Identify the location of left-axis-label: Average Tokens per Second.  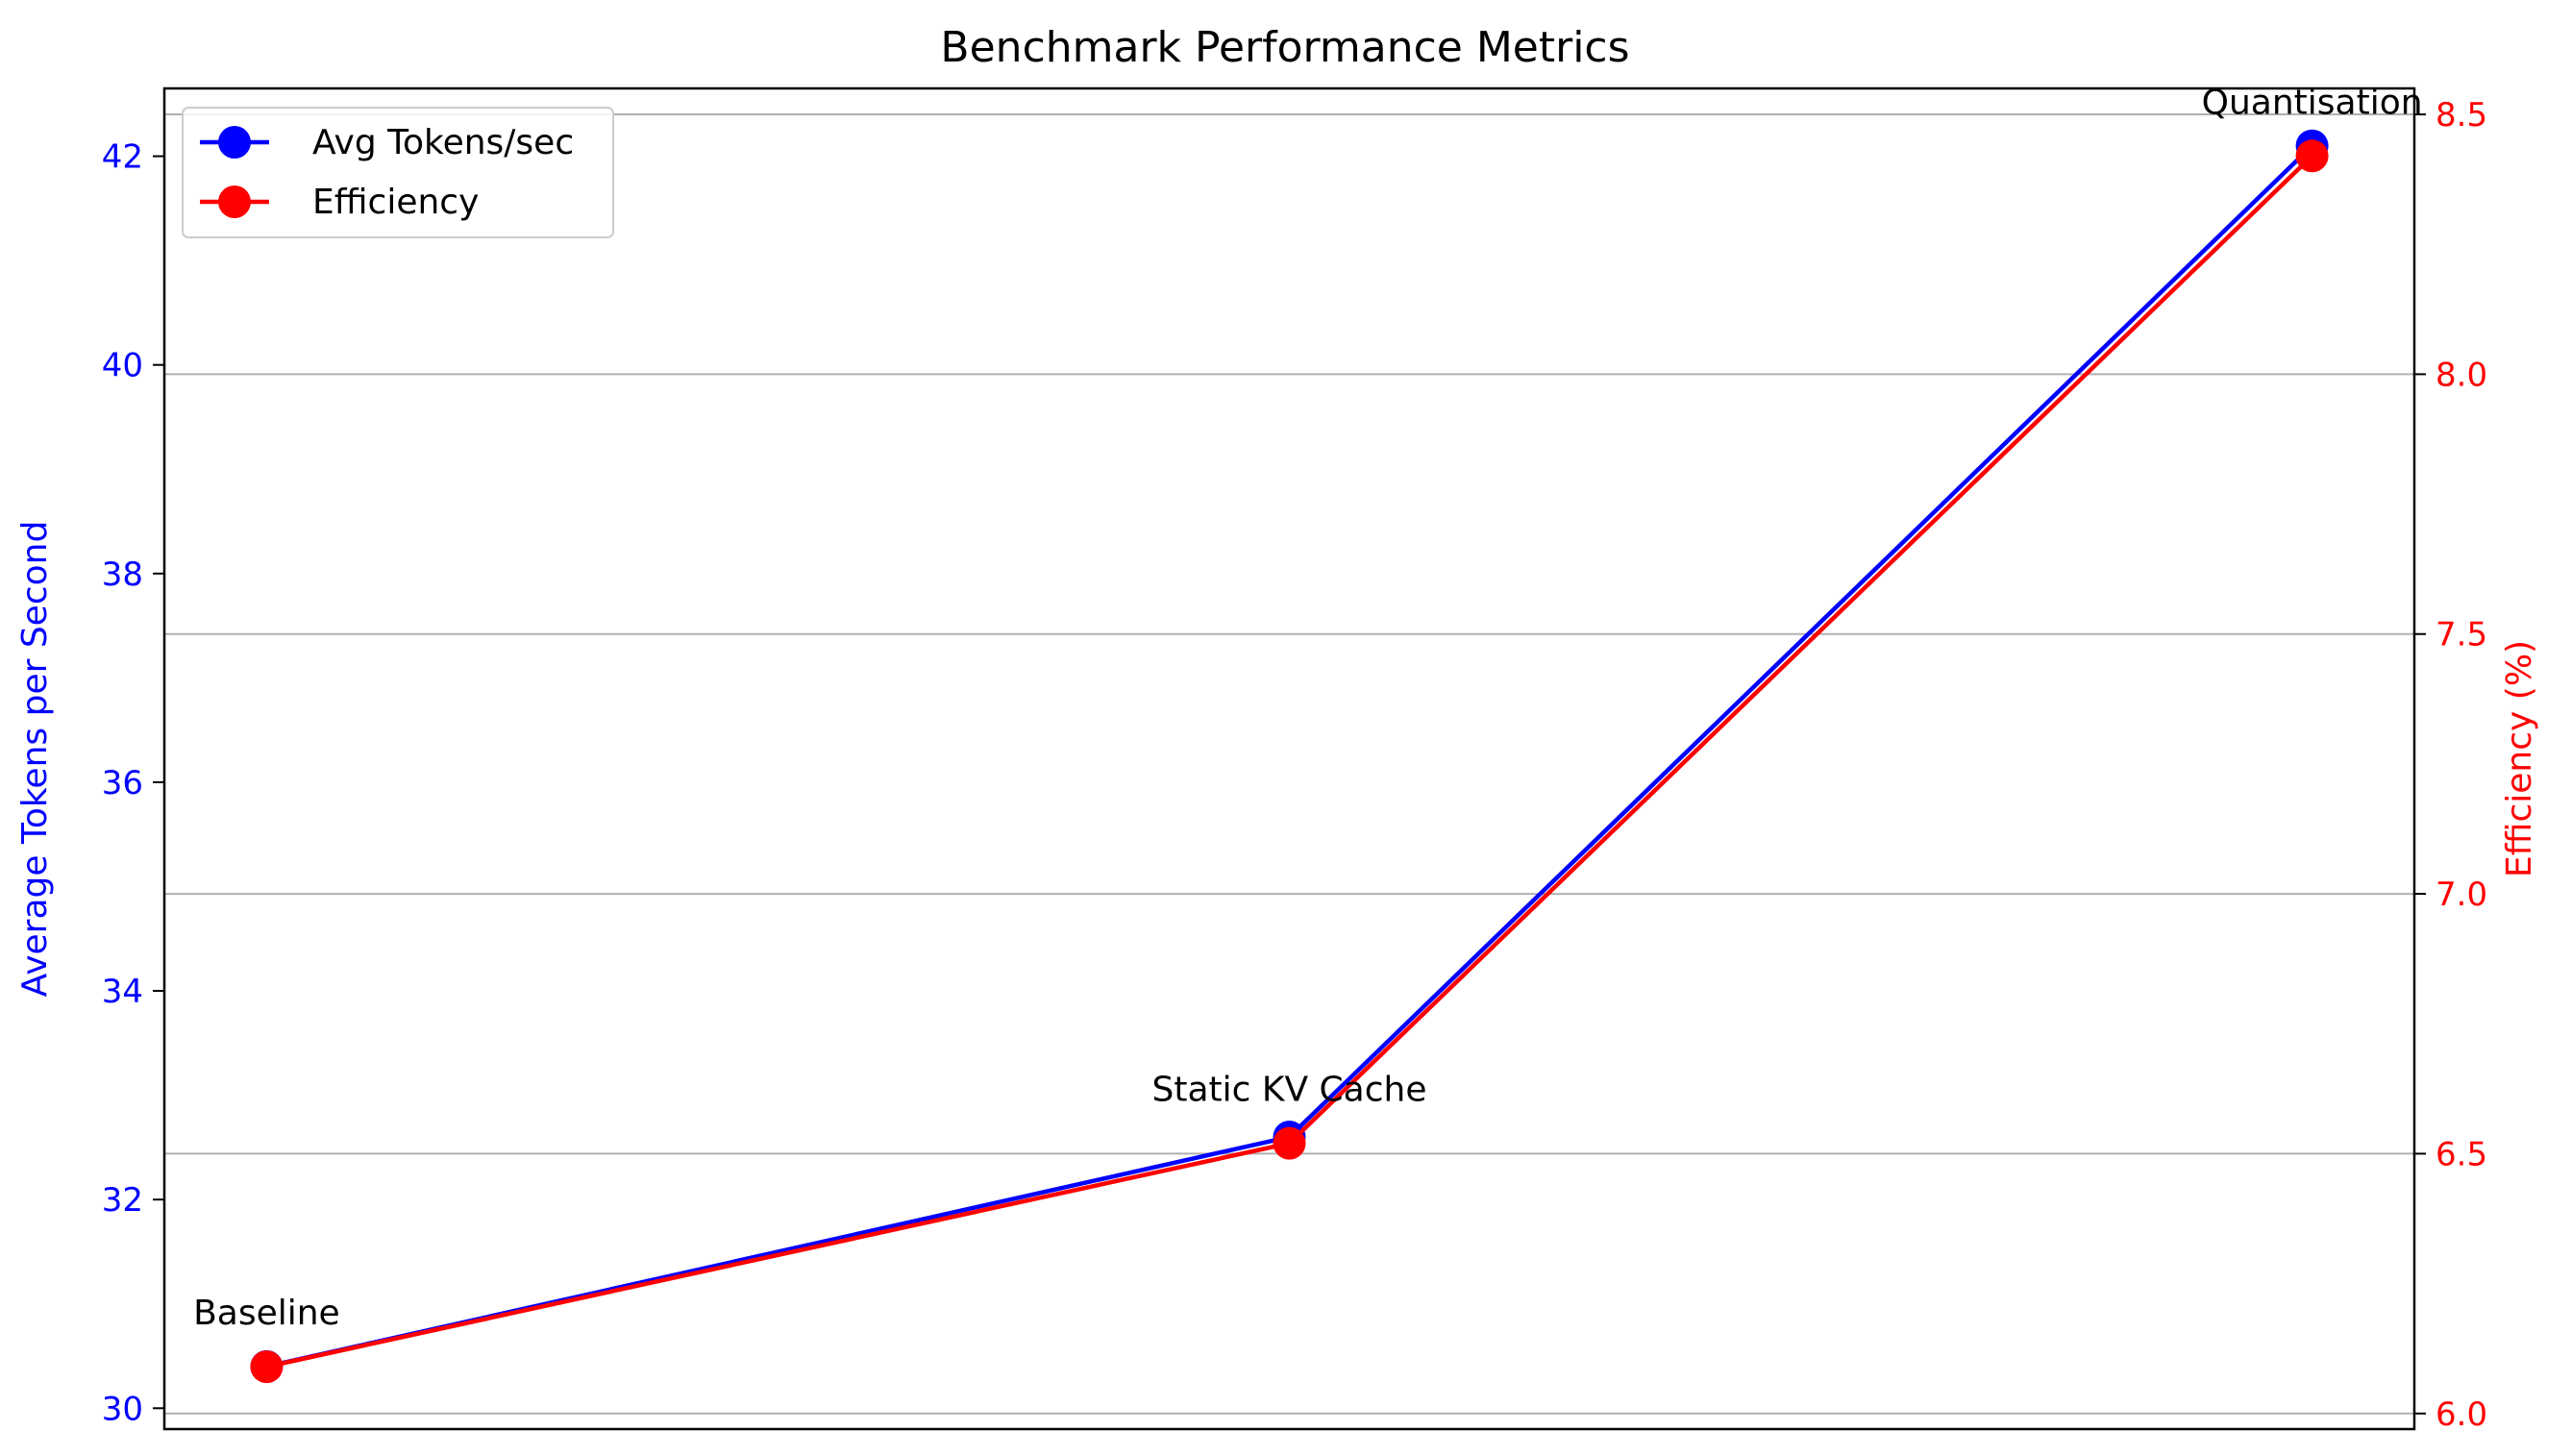
(35, 760).